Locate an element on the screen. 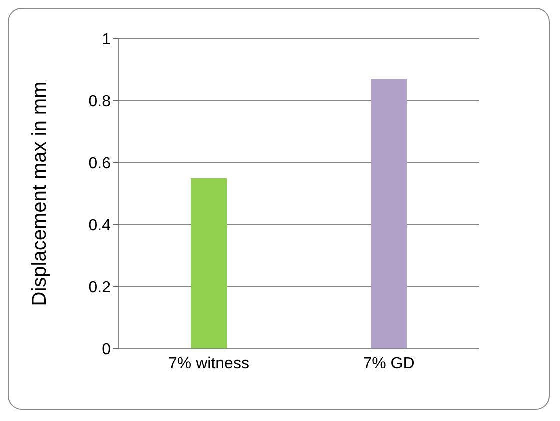  y-tick-label: 0 is located at coordinates (107, 350).